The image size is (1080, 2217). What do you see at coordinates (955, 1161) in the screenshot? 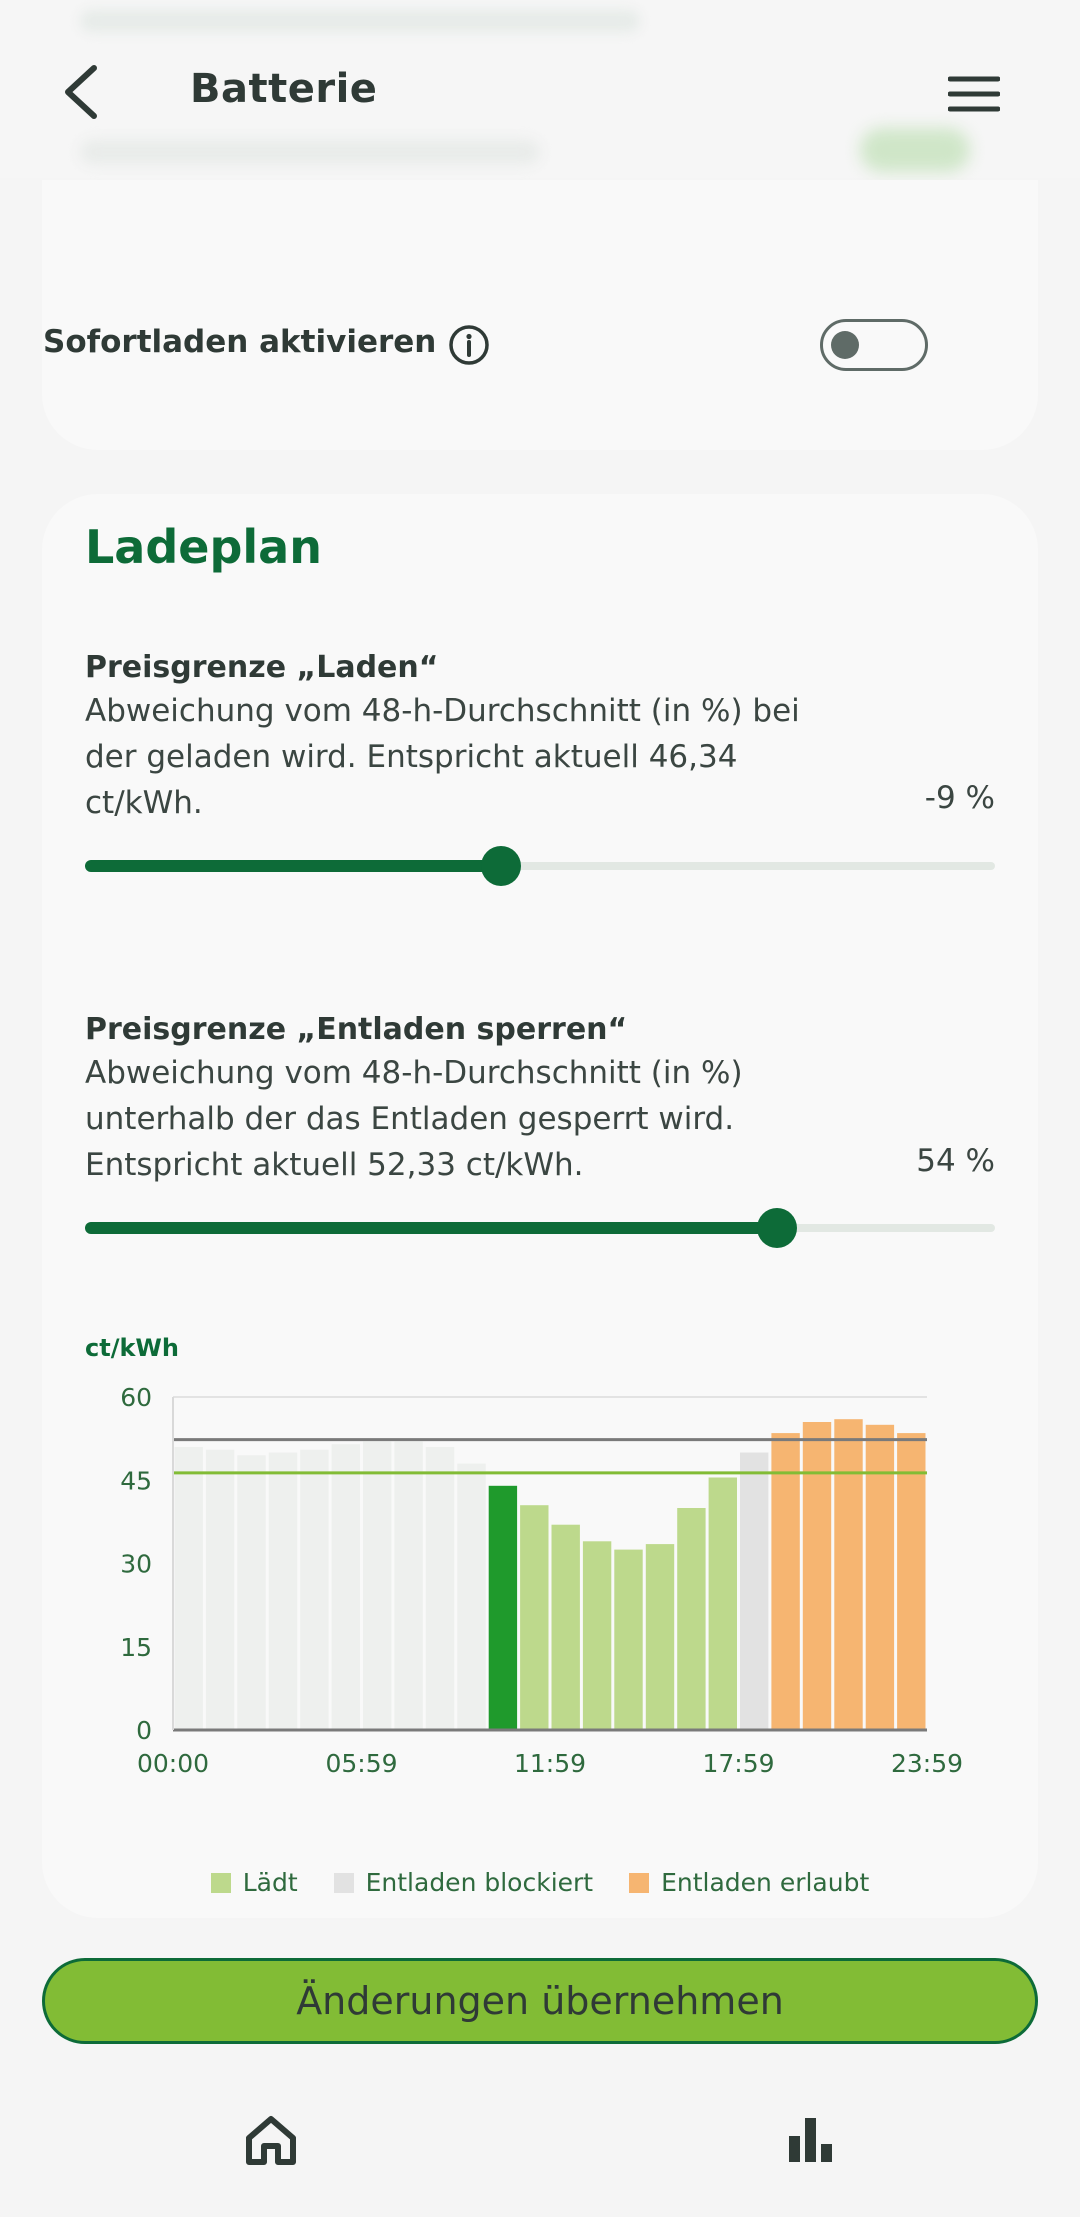
I see `discharge-block-value: 54 %` at bounding box center [955, 1161].